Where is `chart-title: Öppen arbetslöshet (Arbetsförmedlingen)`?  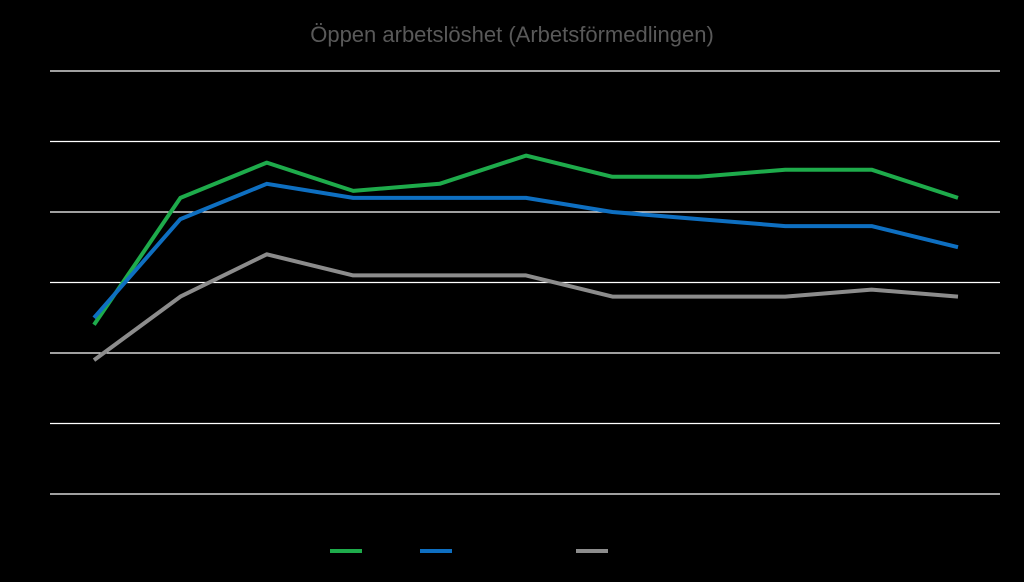
chart-title: Öppen arbetslöshet (Arbetsförmedlingen) is located at coordinates (512, 34).